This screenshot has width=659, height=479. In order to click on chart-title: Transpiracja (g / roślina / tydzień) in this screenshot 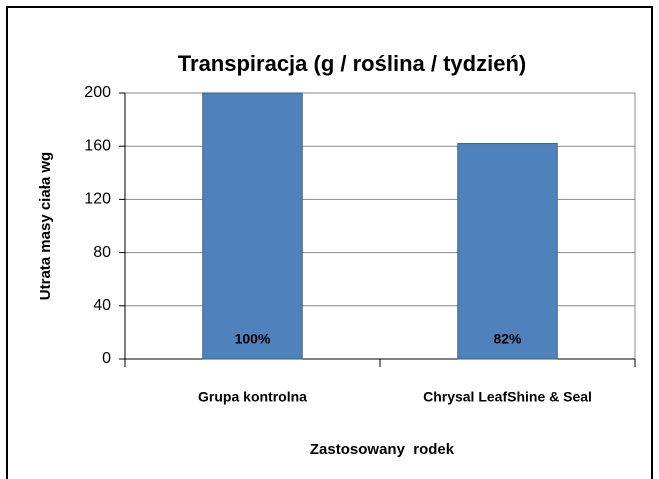, I will do `click(352, 63)`.